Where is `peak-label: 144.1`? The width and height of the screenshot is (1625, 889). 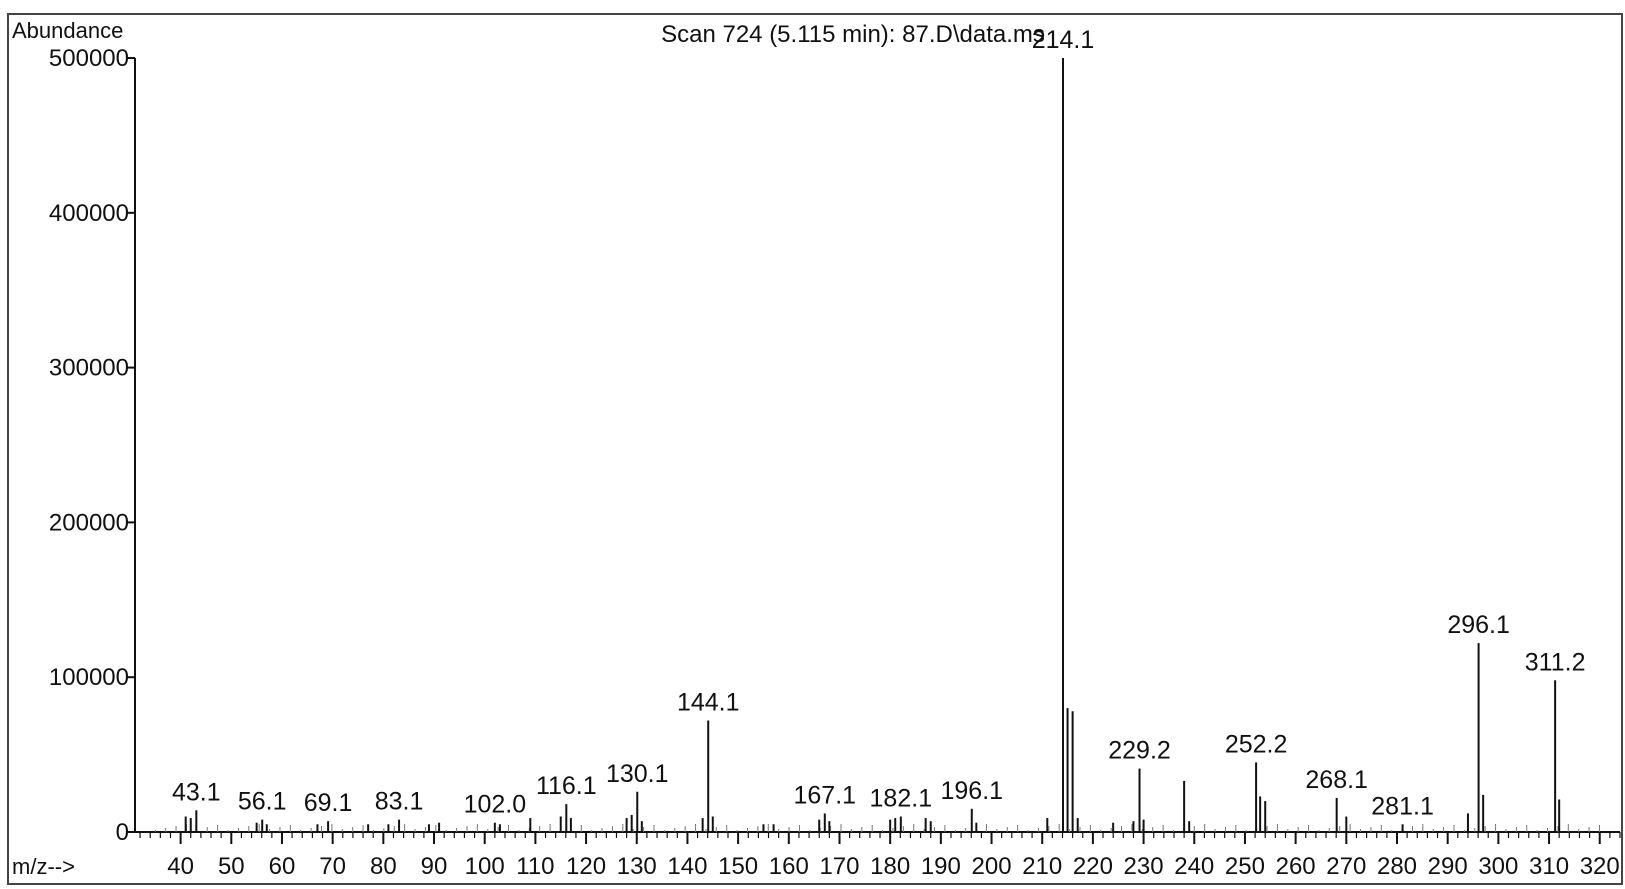 peak-label: 144.1 is located at coordinates (708, 703).